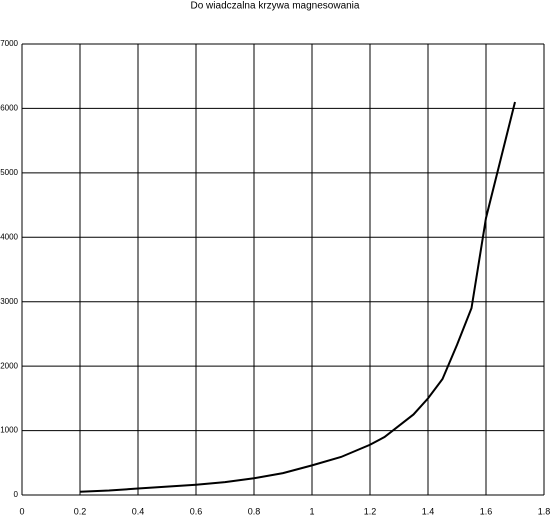 This screenshot has height=520, width=550. What do you see at coordinates (21, 511) in the screenshot?
I see `x-tick-label: 0` at bounding box center [21, 511].